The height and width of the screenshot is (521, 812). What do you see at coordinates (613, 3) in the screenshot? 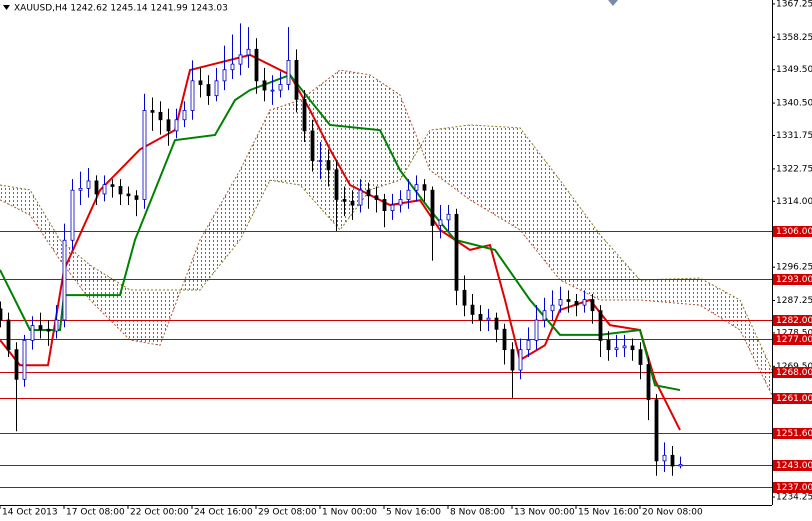
I see `shift-marker` at bounding box center [613, 3].